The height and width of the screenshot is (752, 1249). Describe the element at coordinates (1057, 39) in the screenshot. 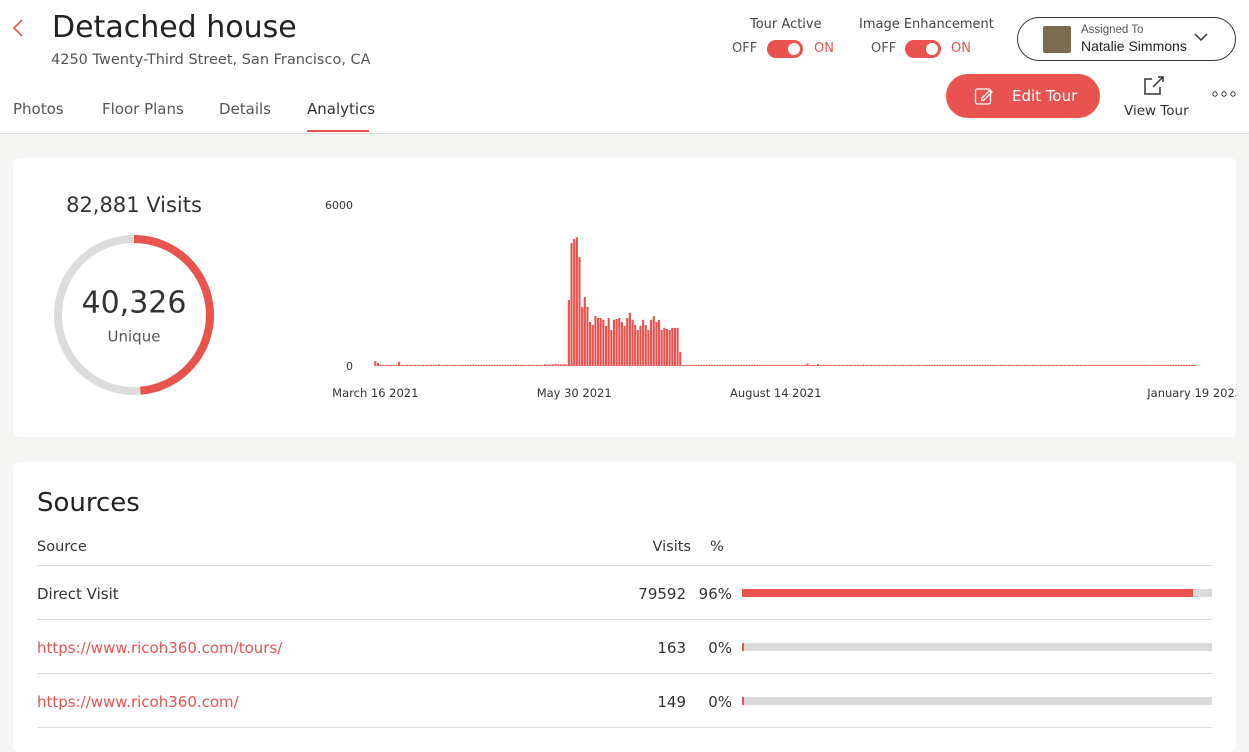

I see `avatar` at that location.